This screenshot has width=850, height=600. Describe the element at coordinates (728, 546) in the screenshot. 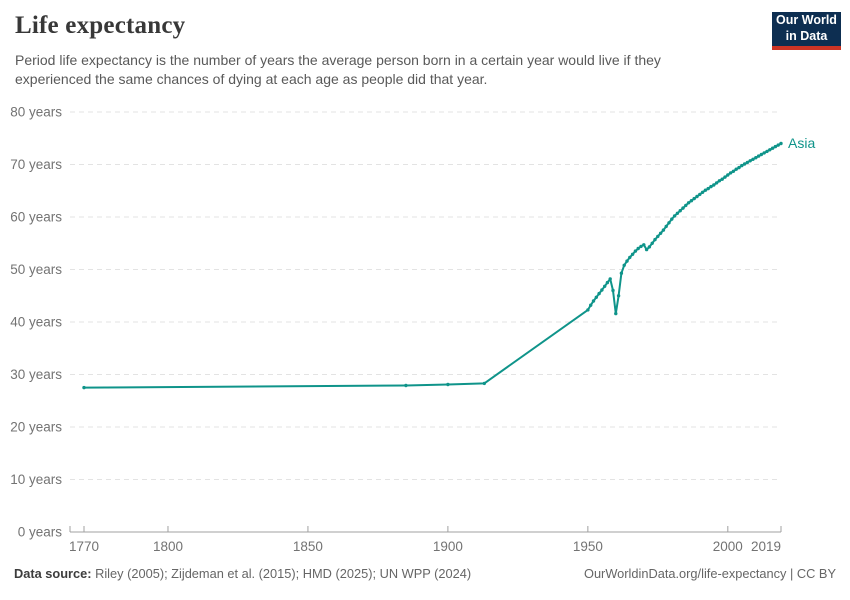

I see `x-axis-tick-label: 2000` at that location.